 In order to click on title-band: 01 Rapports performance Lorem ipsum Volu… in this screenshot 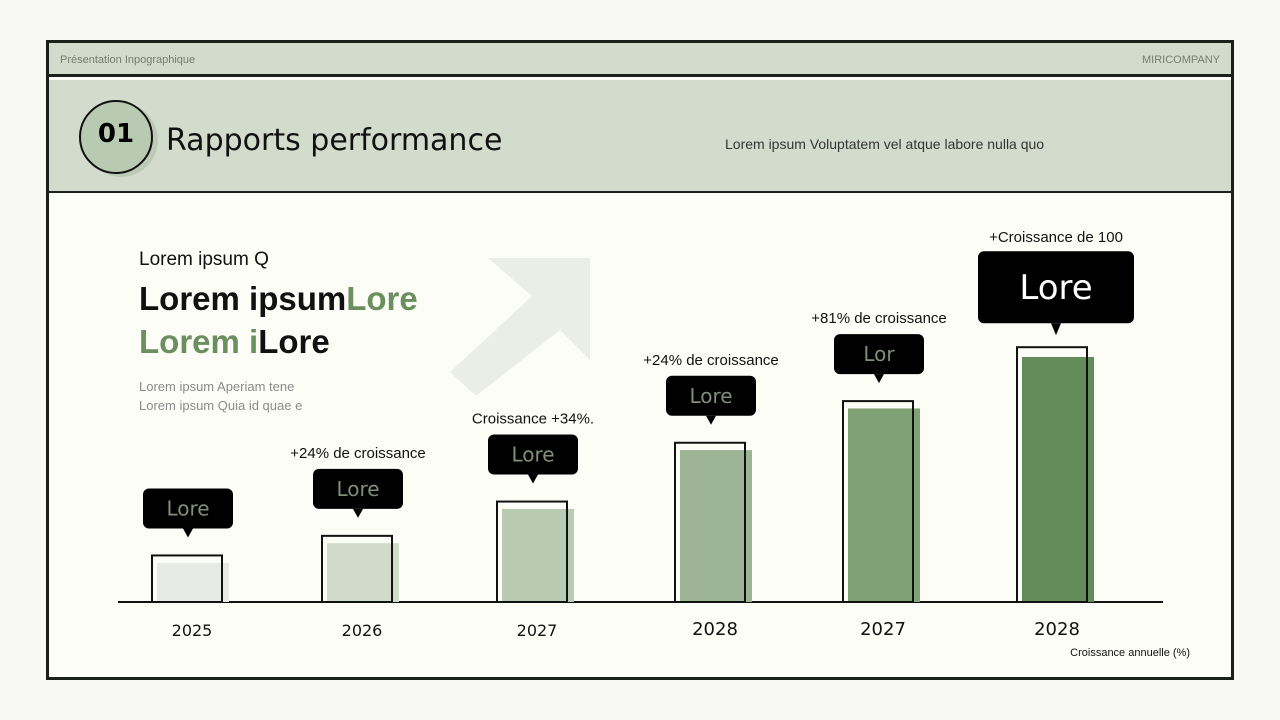, I will do `click(640, 136)`.